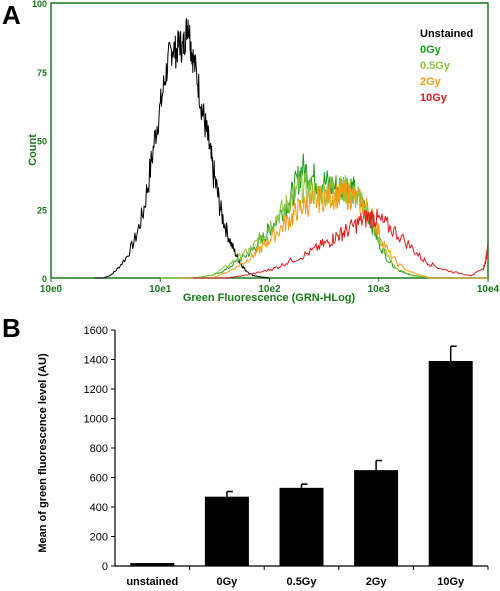 The image size is (500, 591). What do you see at coordinates (434, 98) in the screenshot?
I see `legend-entry: 10Gy` at bounding box center [434, 98].